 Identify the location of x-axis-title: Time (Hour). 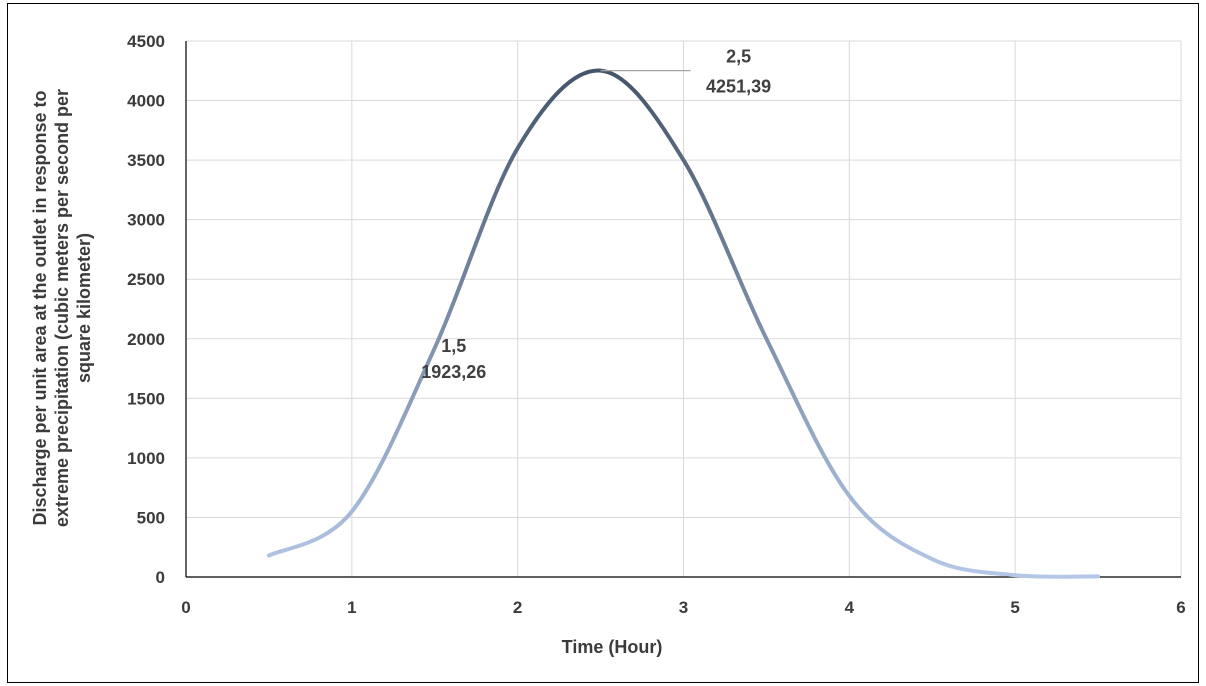
(612, 647).